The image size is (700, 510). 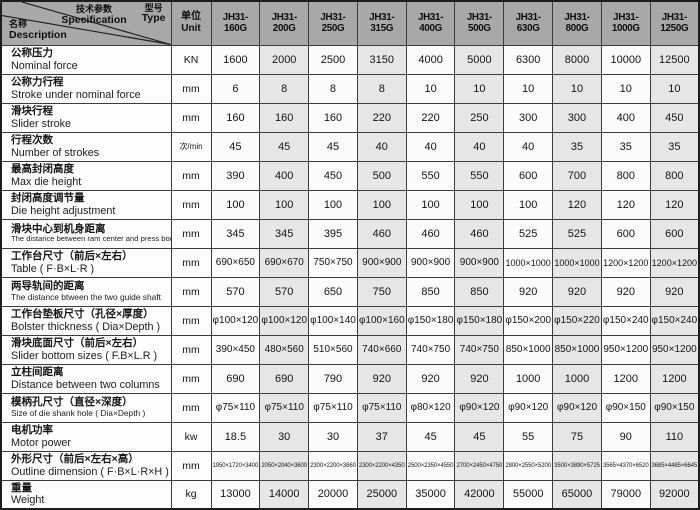 What do you see at coordinates (72, 402) in the screenshot?
I see `row-label-zh: 模柄孔尺寸（直径×深度）` at bounding box center [72, 402].